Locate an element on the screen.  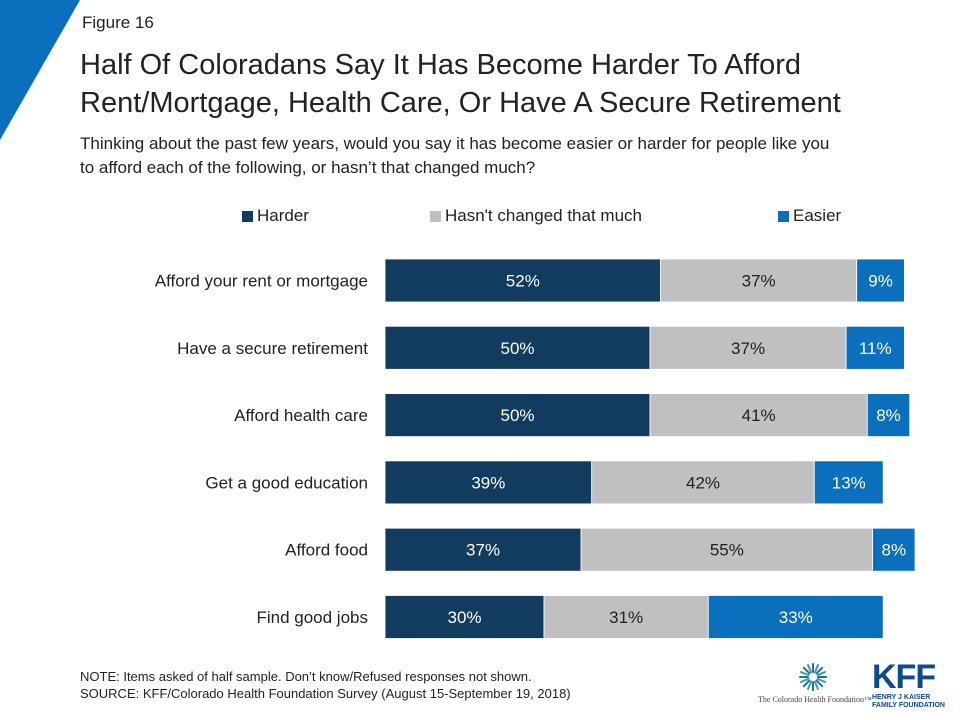
legend-item-easier: Easier is located at coordinates (809, 216).